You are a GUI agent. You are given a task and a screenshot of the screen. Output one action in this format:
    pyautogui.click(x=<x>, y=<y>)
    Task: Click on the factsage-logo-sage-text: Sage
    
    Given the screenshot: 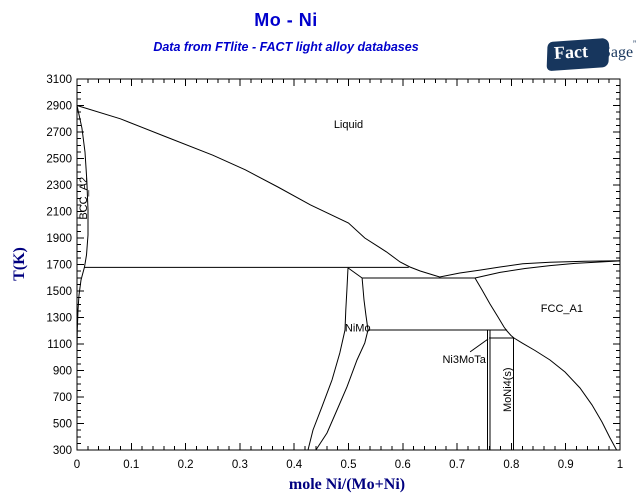 What is the action you would take?
    pyautogui.click(x=618, y=52)
    